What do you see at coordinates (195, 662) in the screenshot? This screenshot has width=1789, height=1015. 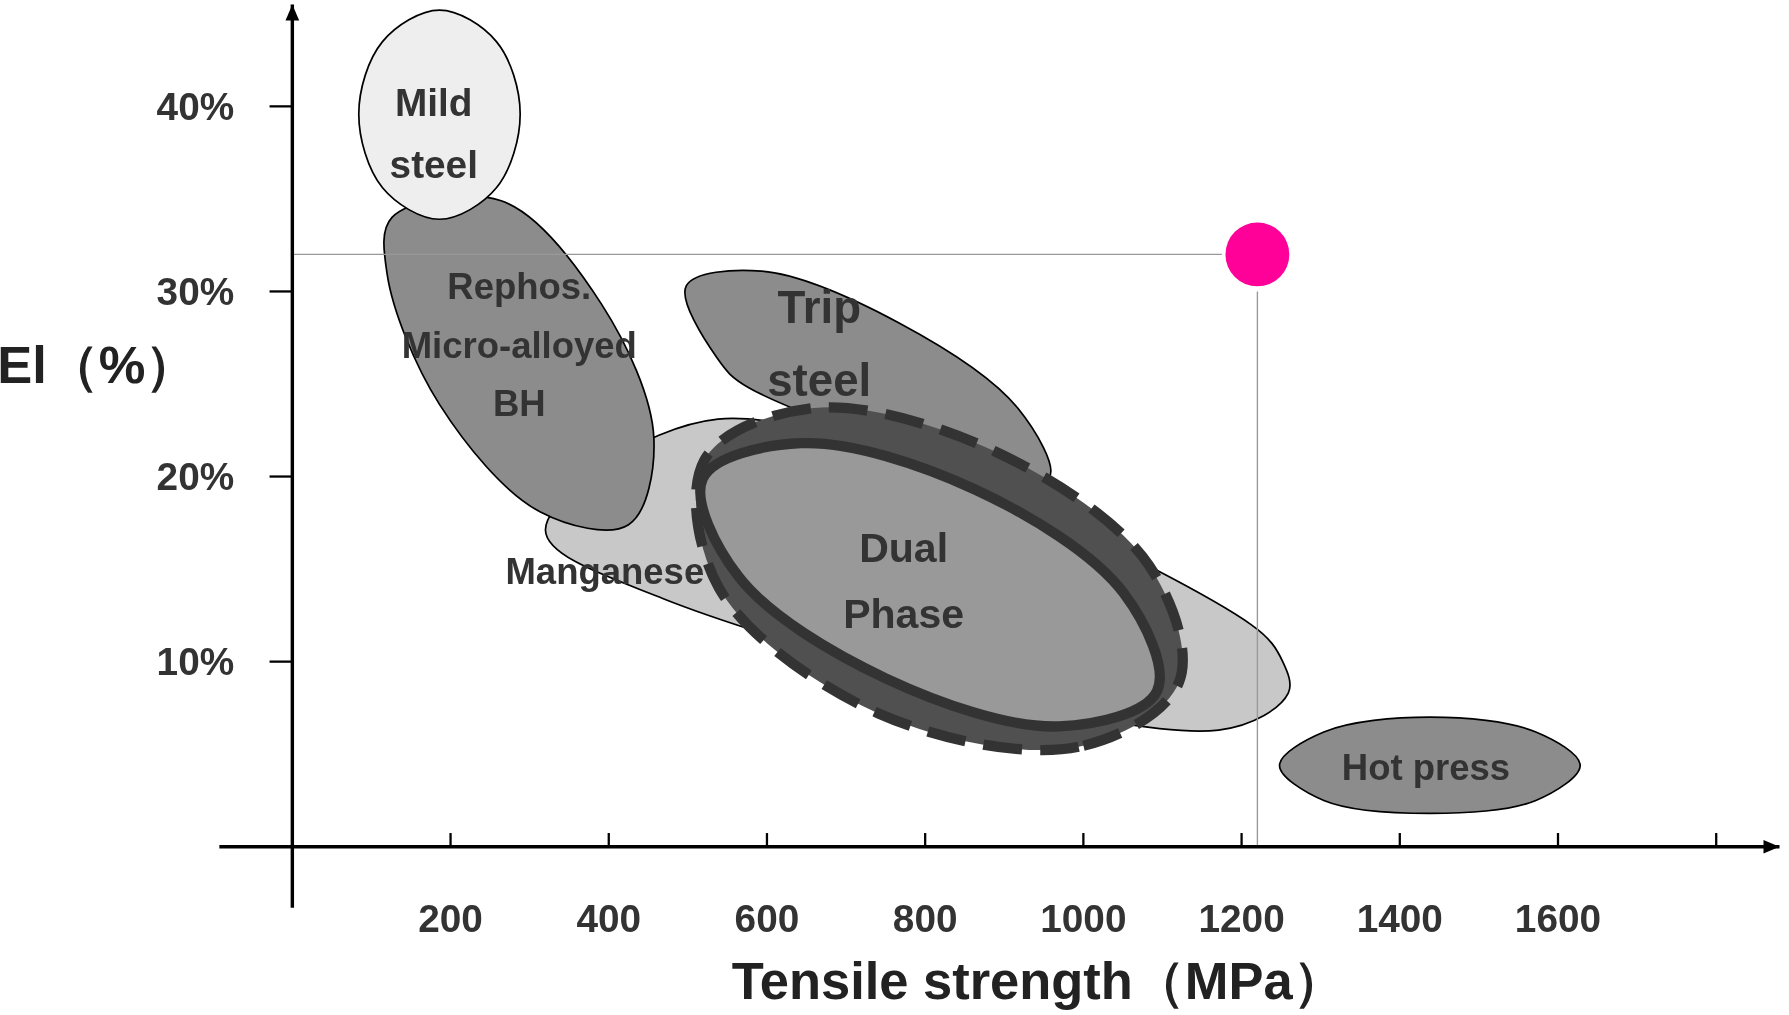 I see `y-tick-label: 10%` at bounding box center [195, 662].